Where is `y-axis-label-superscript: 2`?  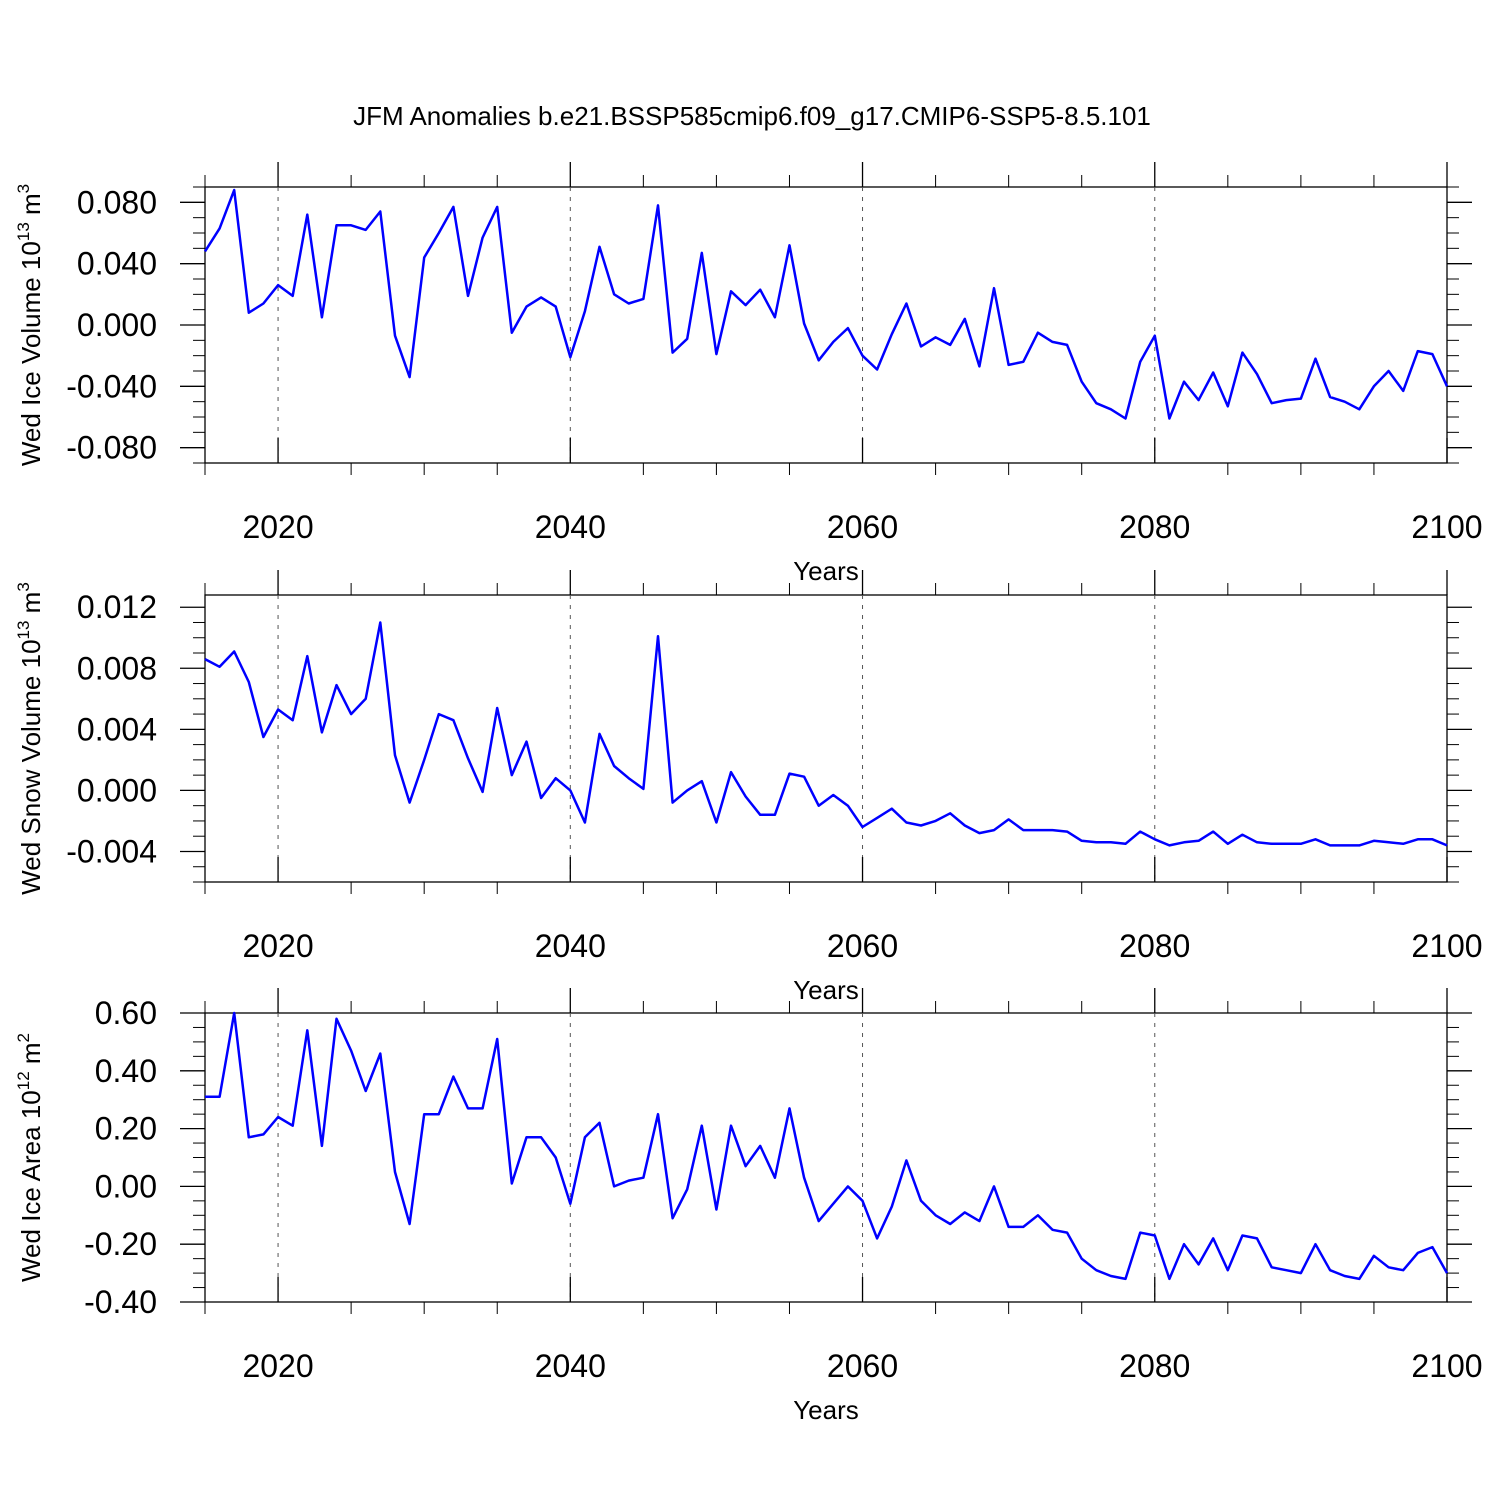
y-axis-label-superscript: 2 is located at coordinates (23, 1037).